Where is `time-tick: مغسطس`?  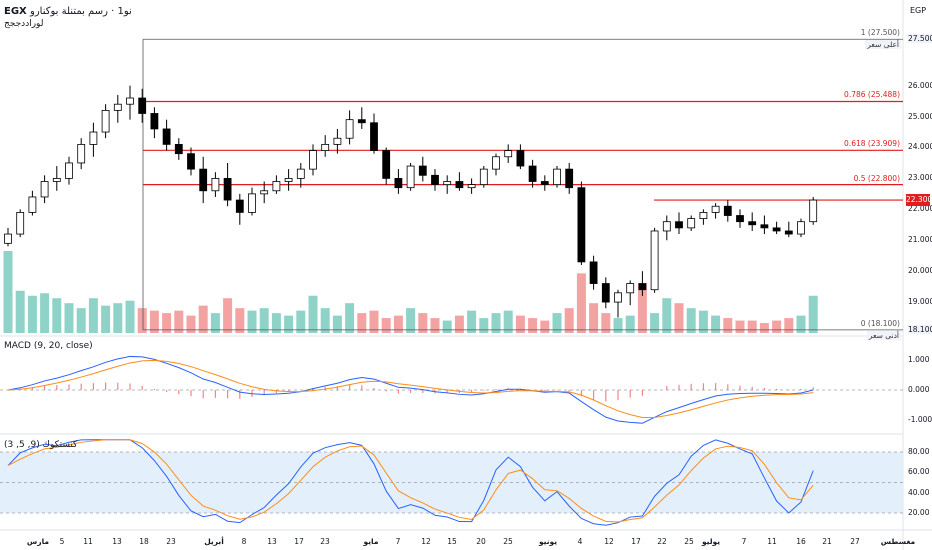 time-tick: مغسطس is located at coordinates (898, 541).